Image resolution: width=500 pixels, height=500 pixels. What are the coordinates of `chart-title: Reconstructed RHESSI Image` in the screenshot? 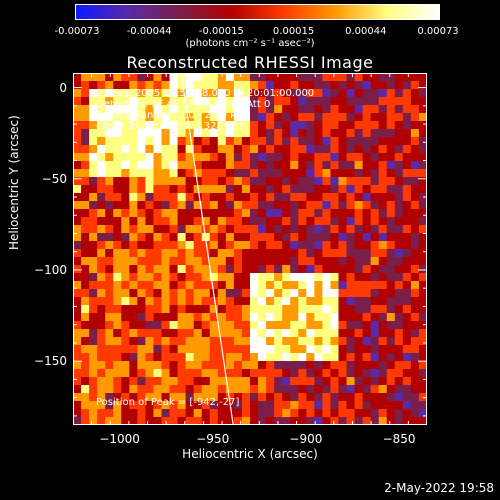 It's located at (250, 62).